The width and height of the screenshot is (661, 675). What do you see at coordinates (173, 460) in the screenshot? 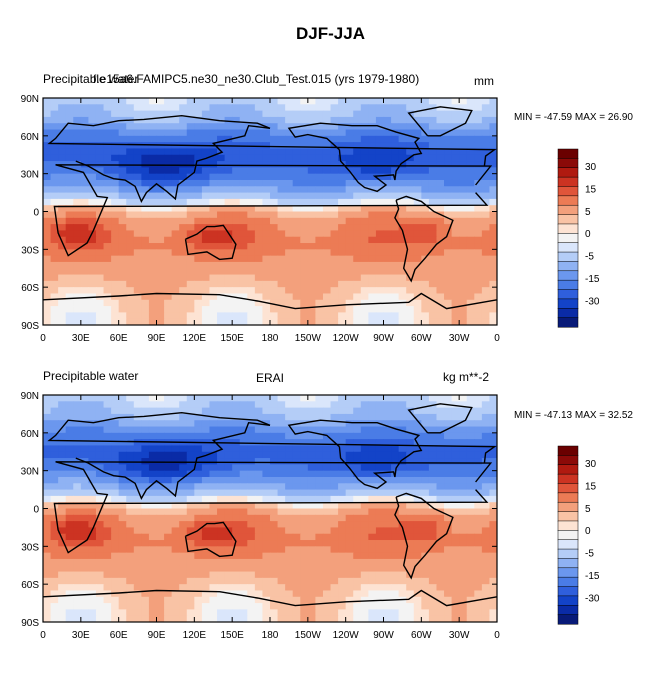
I see `p1-coastline` at bounding box center [173, 460].